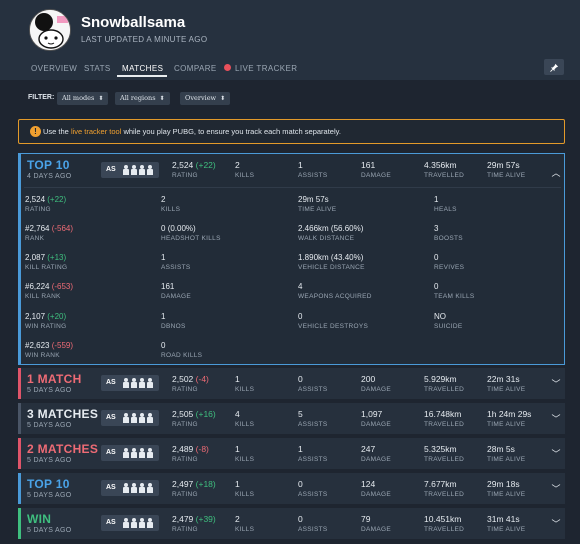 This screenshot has width=580, height=544. Describe the element at coordinates (244, 383) in the screenshot. I see `stat-kills: 1 KILLS` at that location.